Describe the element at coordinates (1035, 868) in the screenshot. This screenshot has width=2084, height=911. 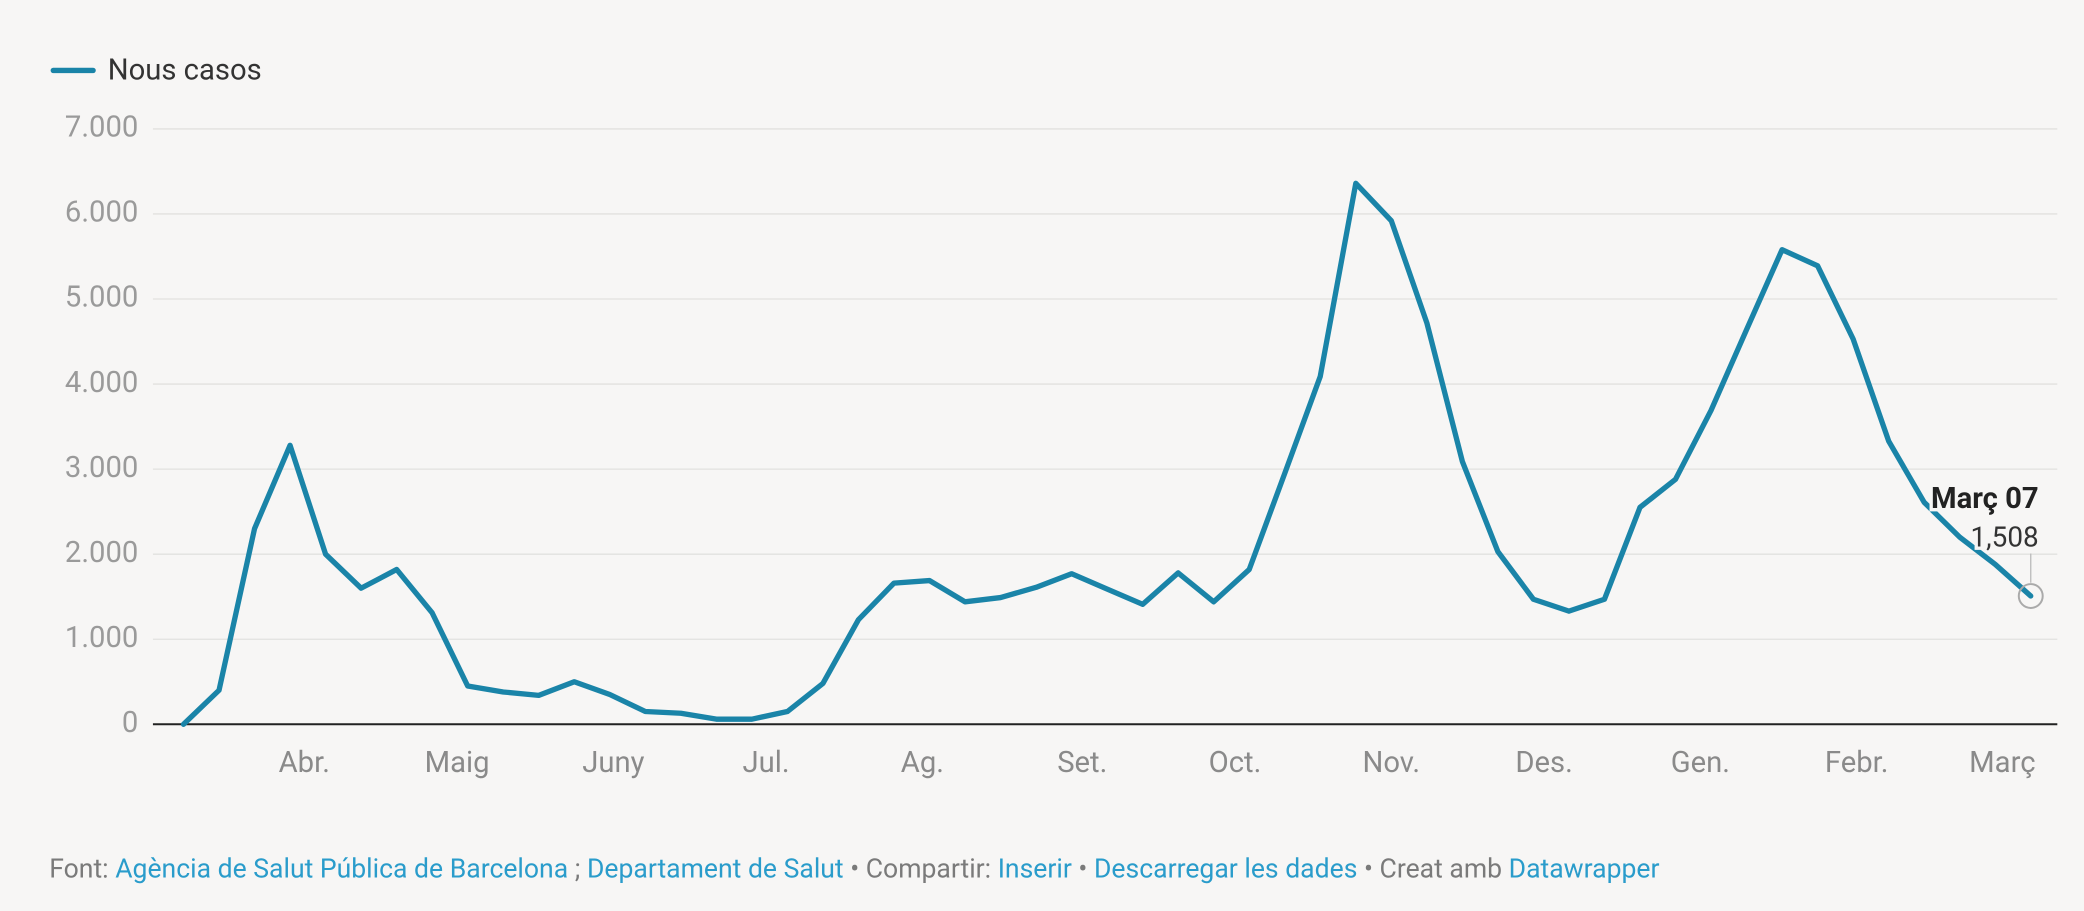
I see `footer-link: Inserir` at that location.